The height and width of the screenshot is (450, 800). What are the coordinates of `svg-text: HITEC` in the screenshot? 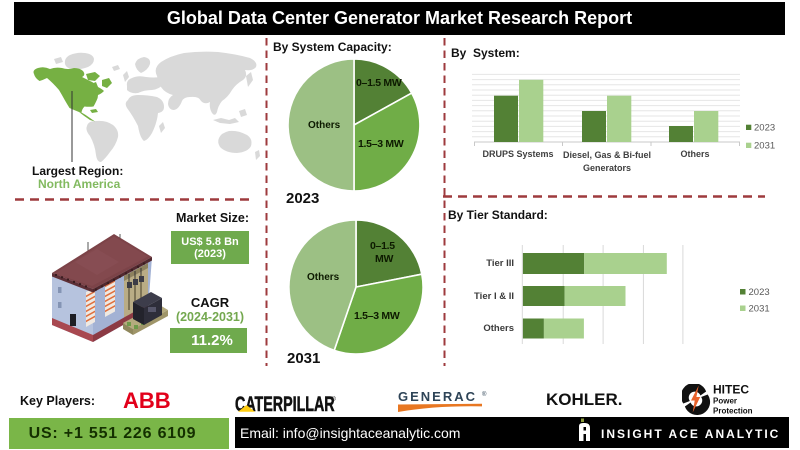 It's located at (731, 390).